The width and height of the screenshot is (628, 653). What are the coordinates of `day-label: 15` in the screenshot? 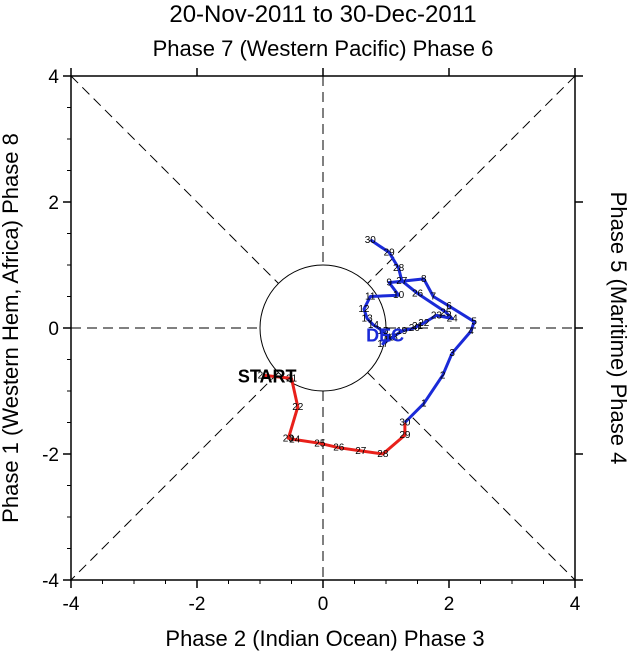 It's located at (383, 331).